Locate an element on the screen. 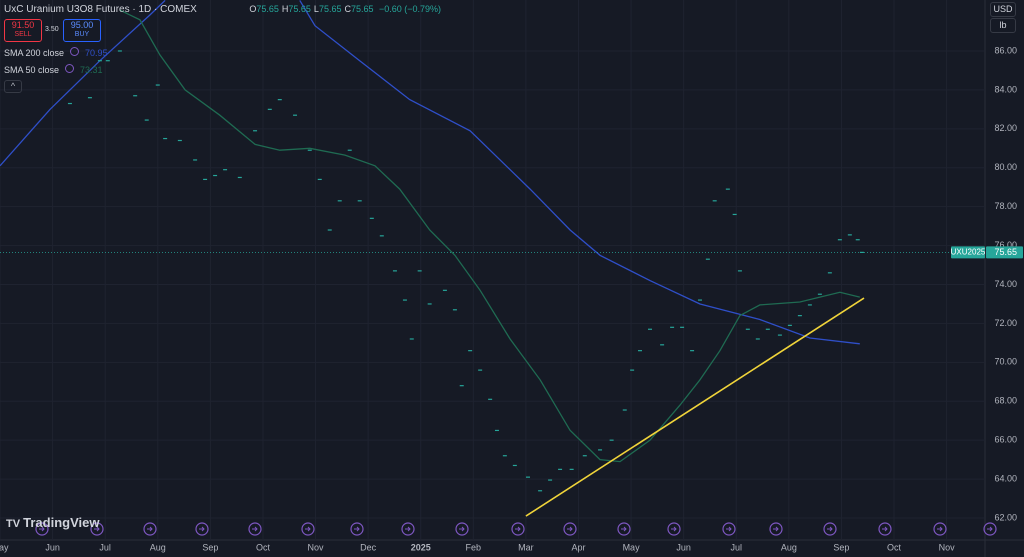 Image resolution: width=1024 pixels, height=557 pixels. collapse-button: ^ is located at coordinates (13, 86).